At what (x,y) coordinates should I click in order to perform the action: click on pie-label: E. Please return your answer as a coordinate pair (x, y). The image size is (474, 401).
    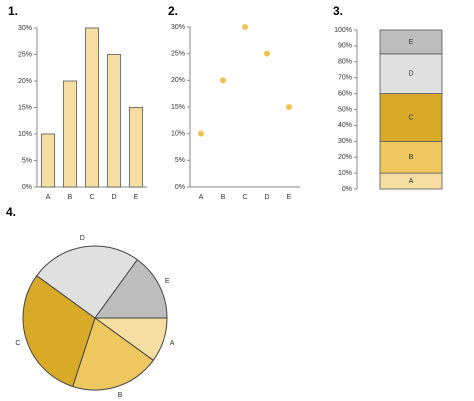
    Looking at the image, I should click on (167, 281).